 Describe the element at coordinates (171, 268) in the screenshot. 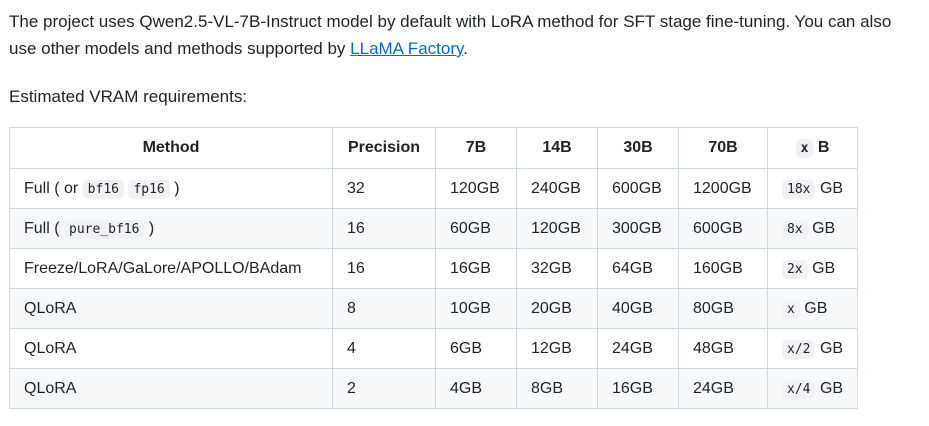

I see `cell-method: Freeze/LoRA/GaLore/APOLLO/BAdam` at that location.